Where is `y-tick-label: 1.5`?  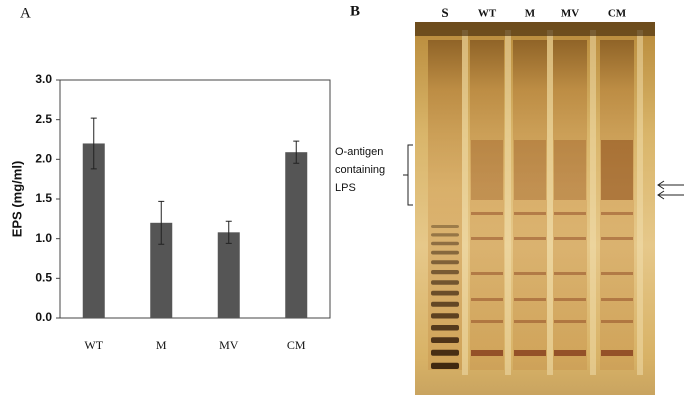 y-tick-label: 1.5 is located at coordinates (43, 198).